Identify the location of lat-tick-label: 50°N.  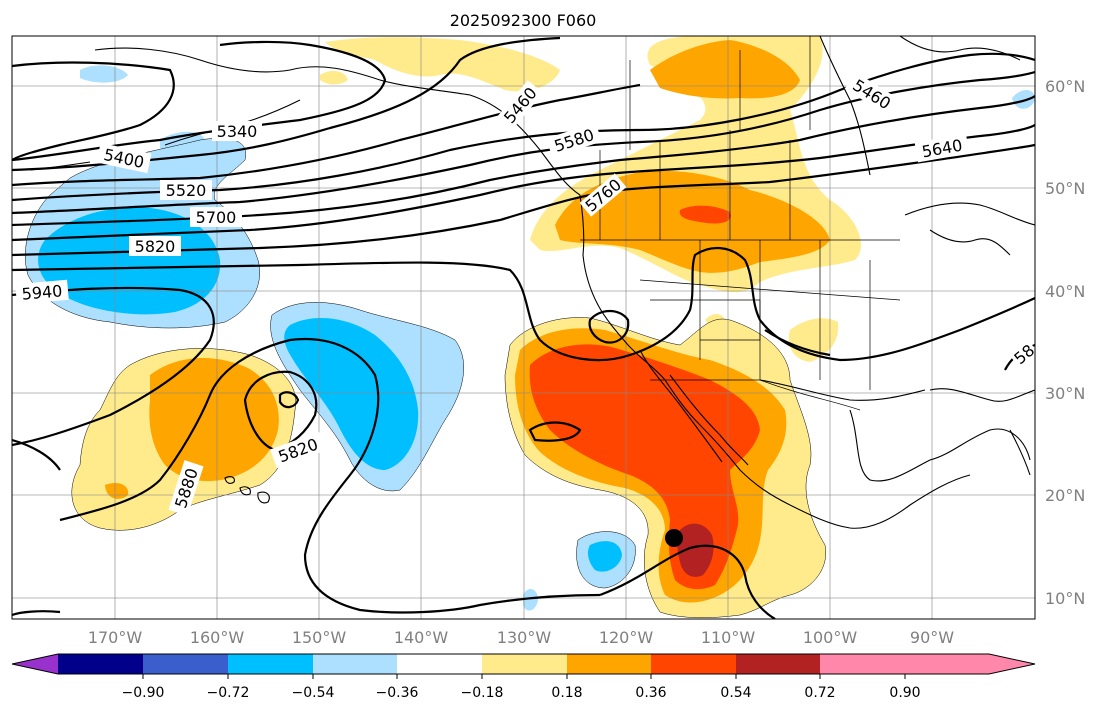
(1065, 188).